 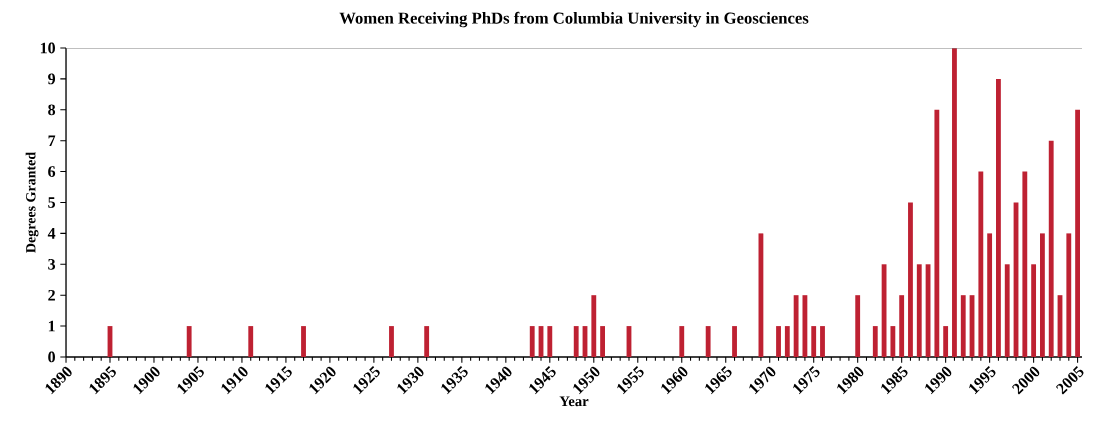 What do you see at coordinates (52, 171) in the screenshot?
I see `y-tick-label: 6` at bounding box center [52, 171].